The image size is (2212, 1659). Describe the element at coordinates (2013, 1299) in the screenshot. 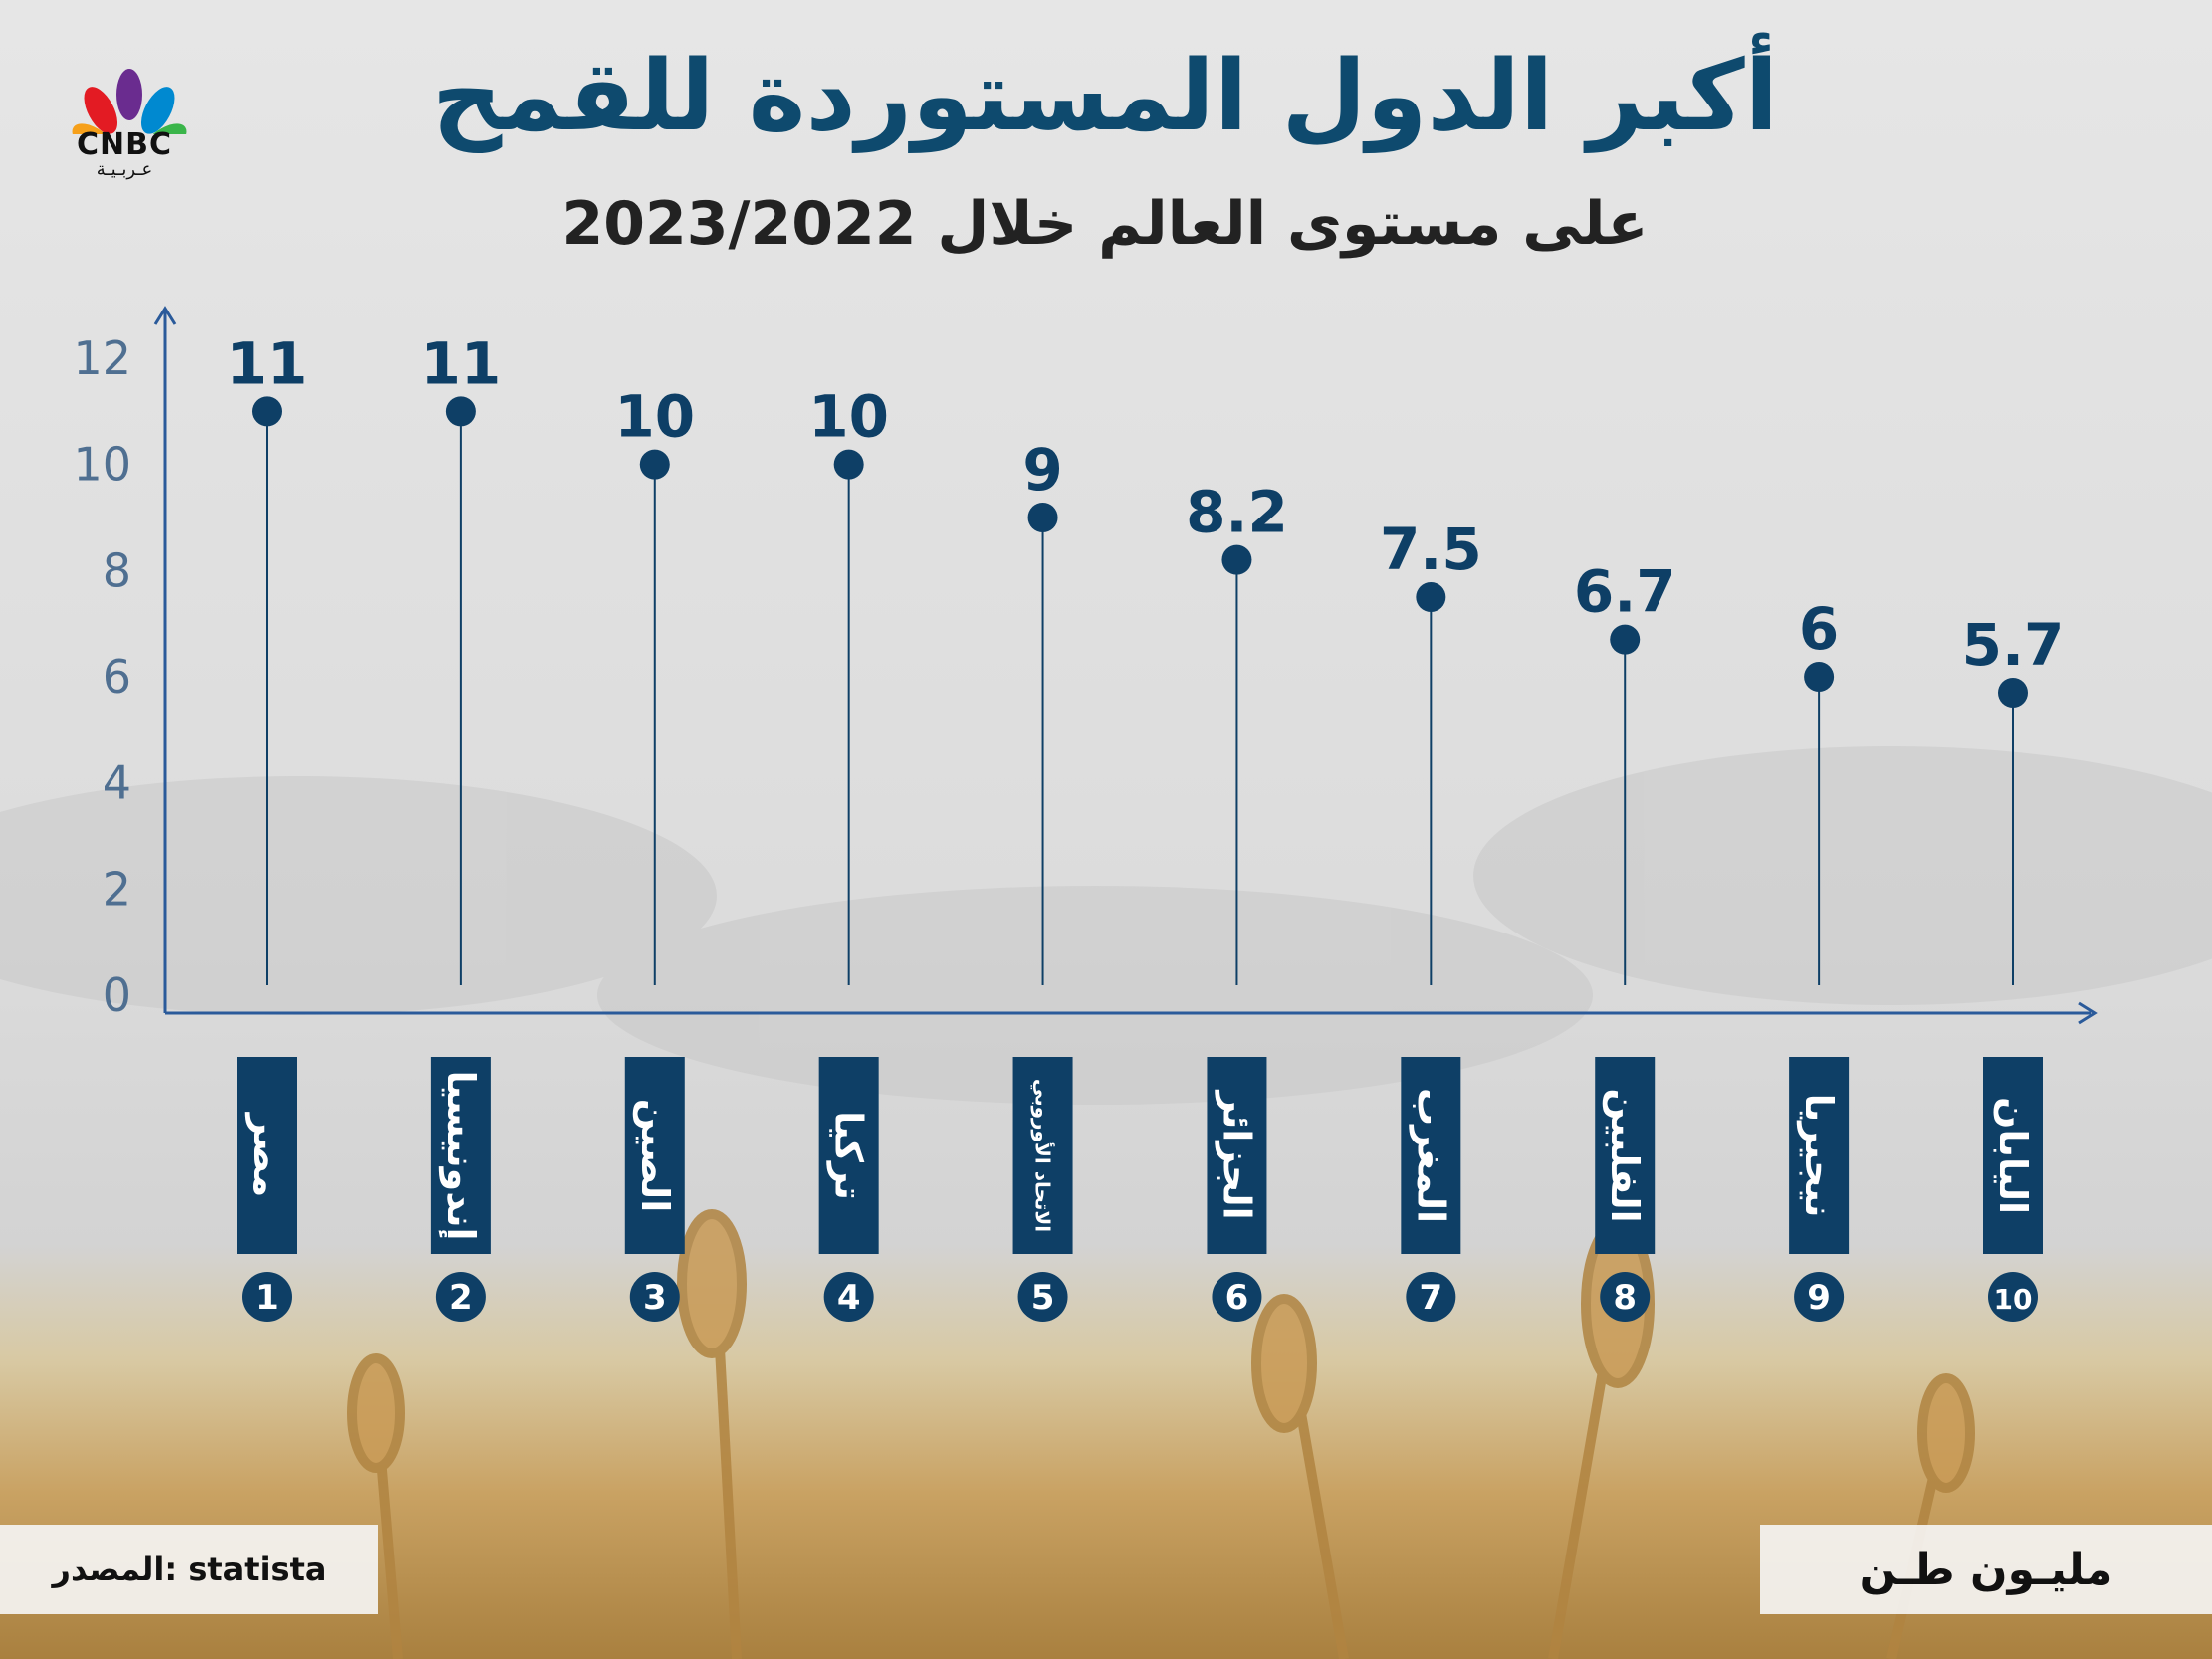

I see `rank-number: 10` at that location.